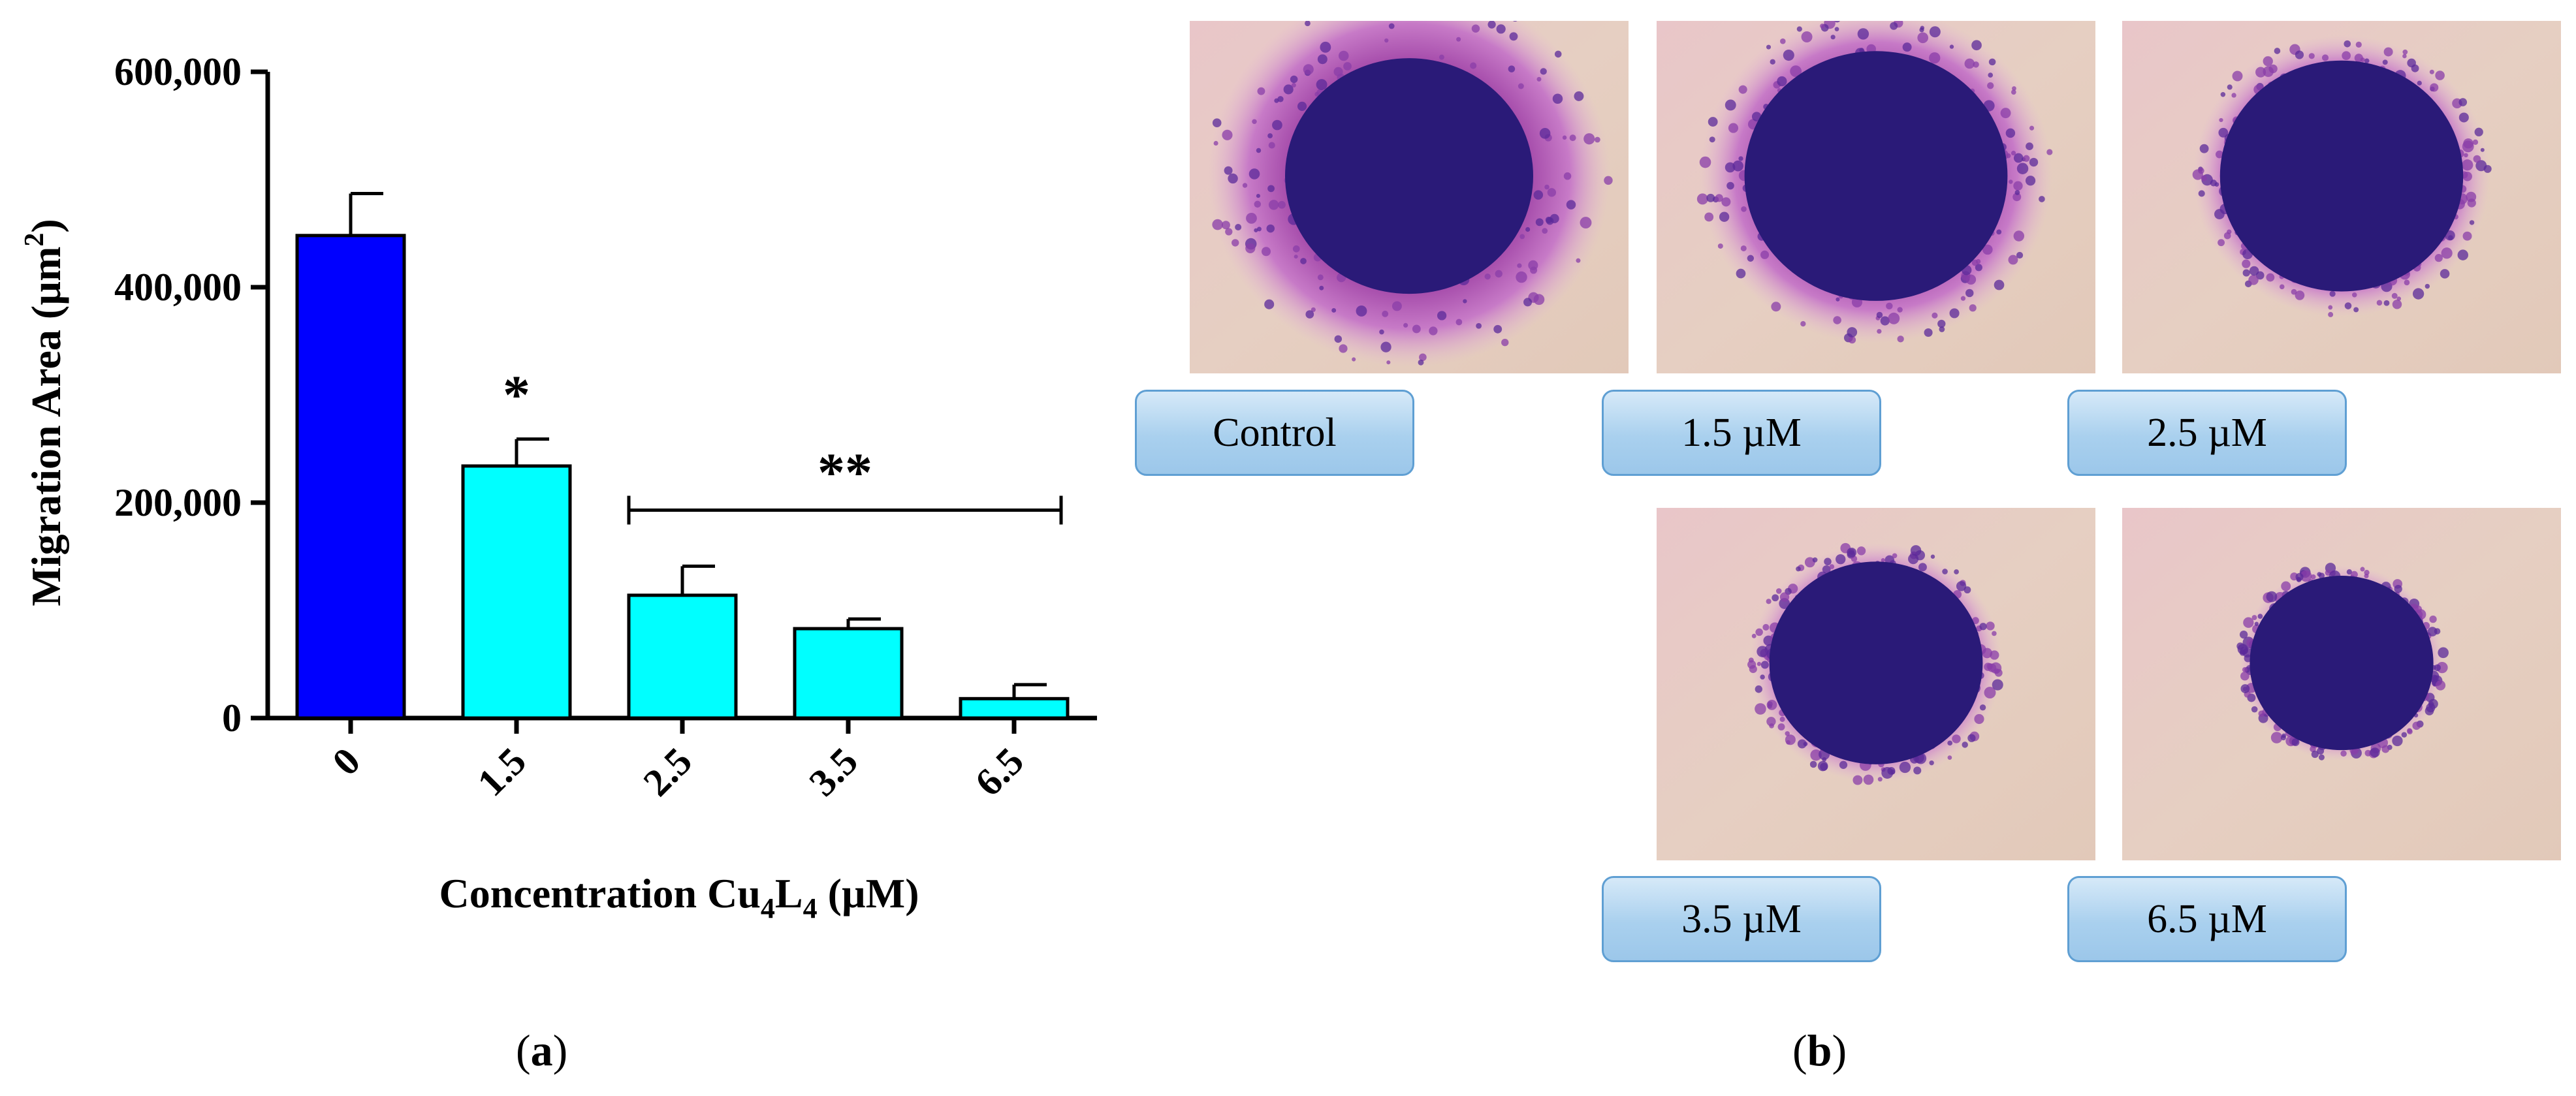 The image size is (2576, 1096). What do you see at coordinates (849, 673) in the screenshot?
I see `bar-3.5` at bounding box center [849, 673].